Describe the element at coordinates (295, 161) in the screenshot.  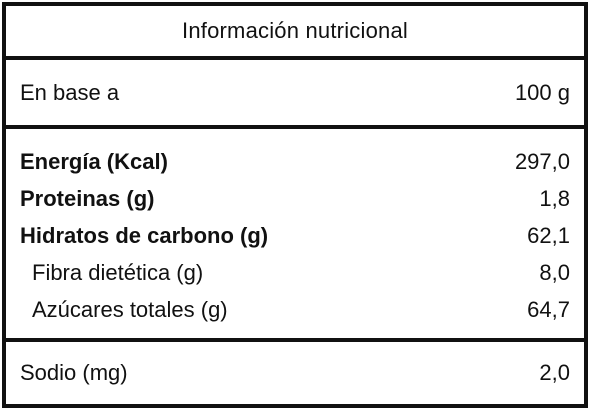
I see `nutrient-row-energy: Energía (Kcal) 297,0` at that location.